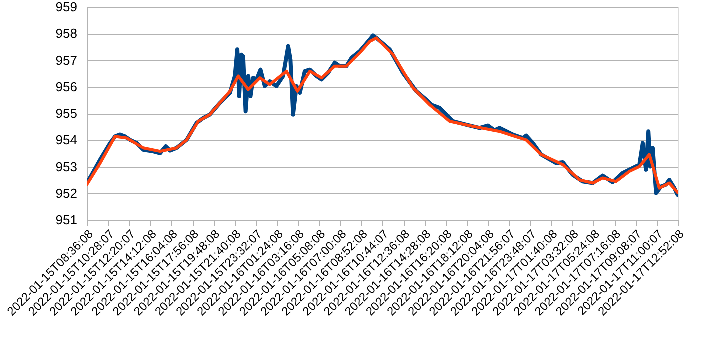  I want to click on y-tick-label: 957, so click(67, 60).